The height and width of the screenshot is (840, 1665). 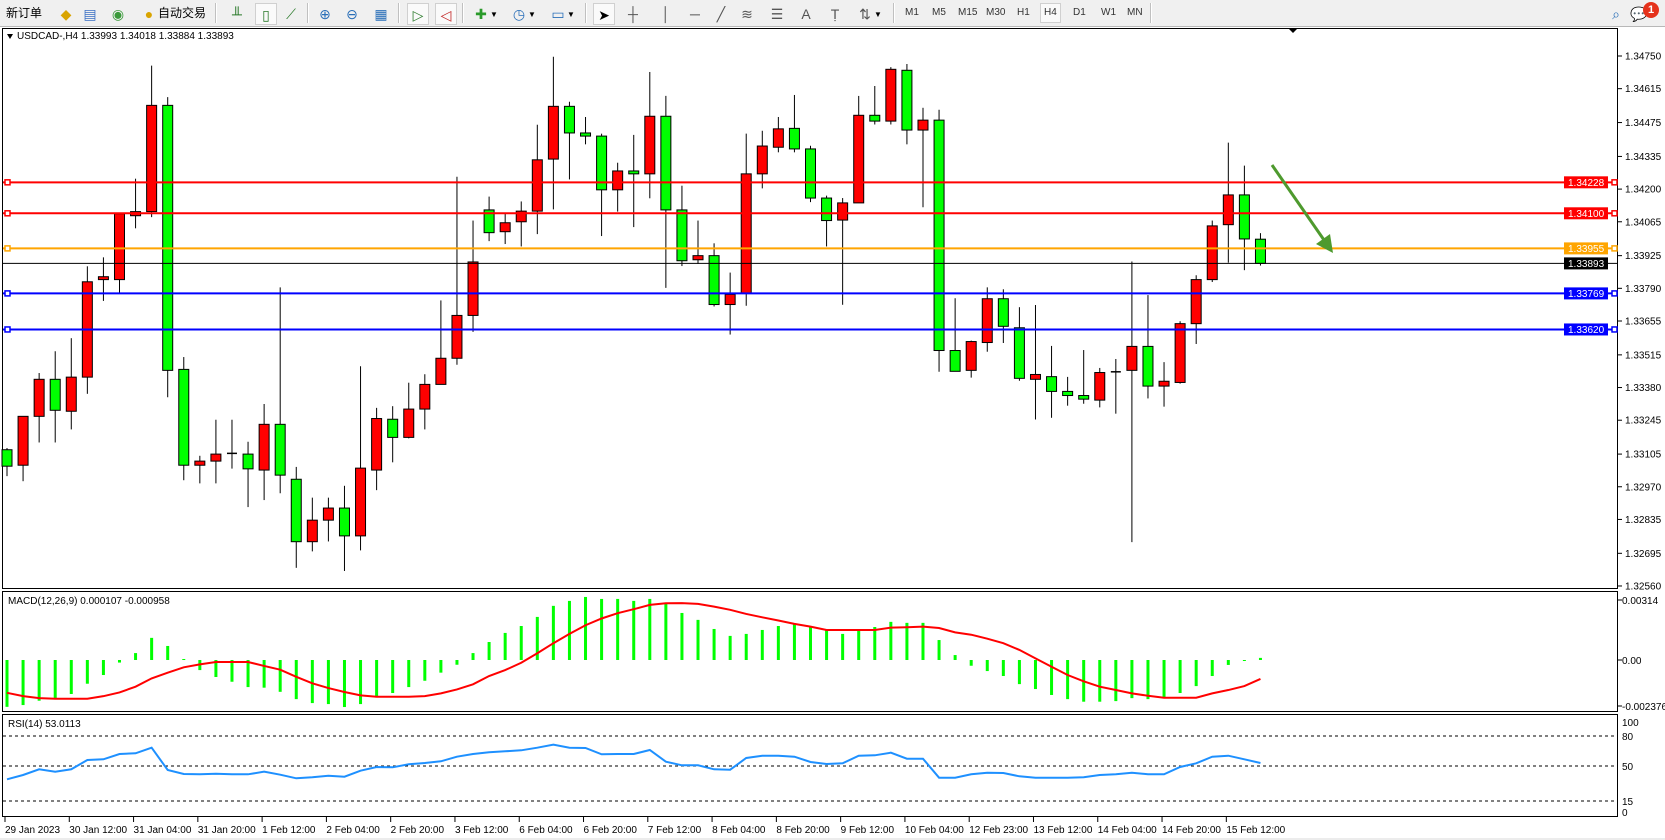 What do you see at coordinates (485, 13) in the screenshot?
I see `indicators-button: ✚ ▼` at bounding box center [485, 13].